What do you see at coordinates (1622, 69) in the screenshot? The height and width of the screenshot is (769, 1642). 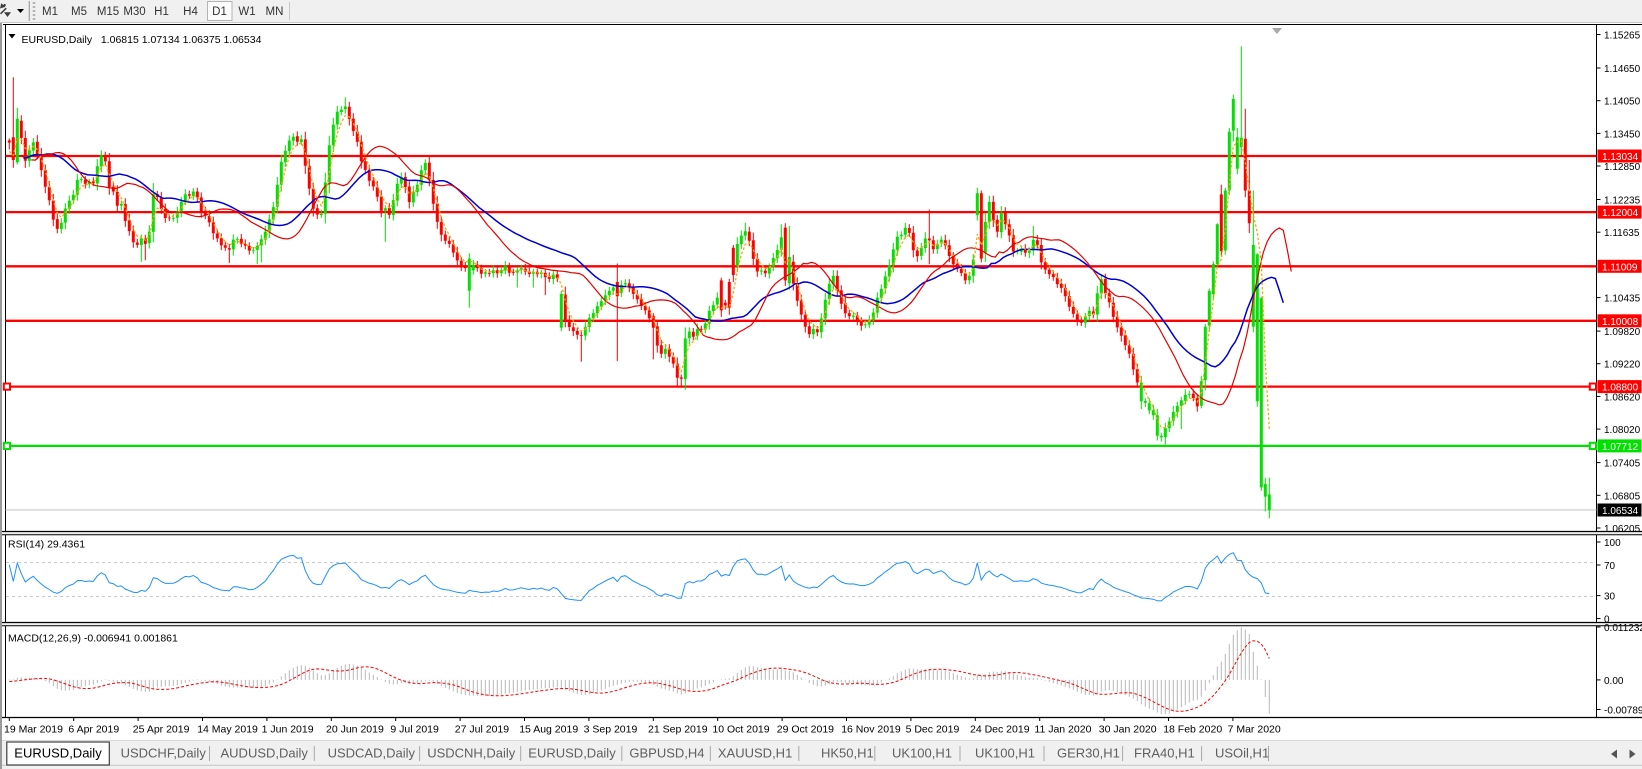 I see `svg-text: 1.14650` at bounding box center [1622, 69].